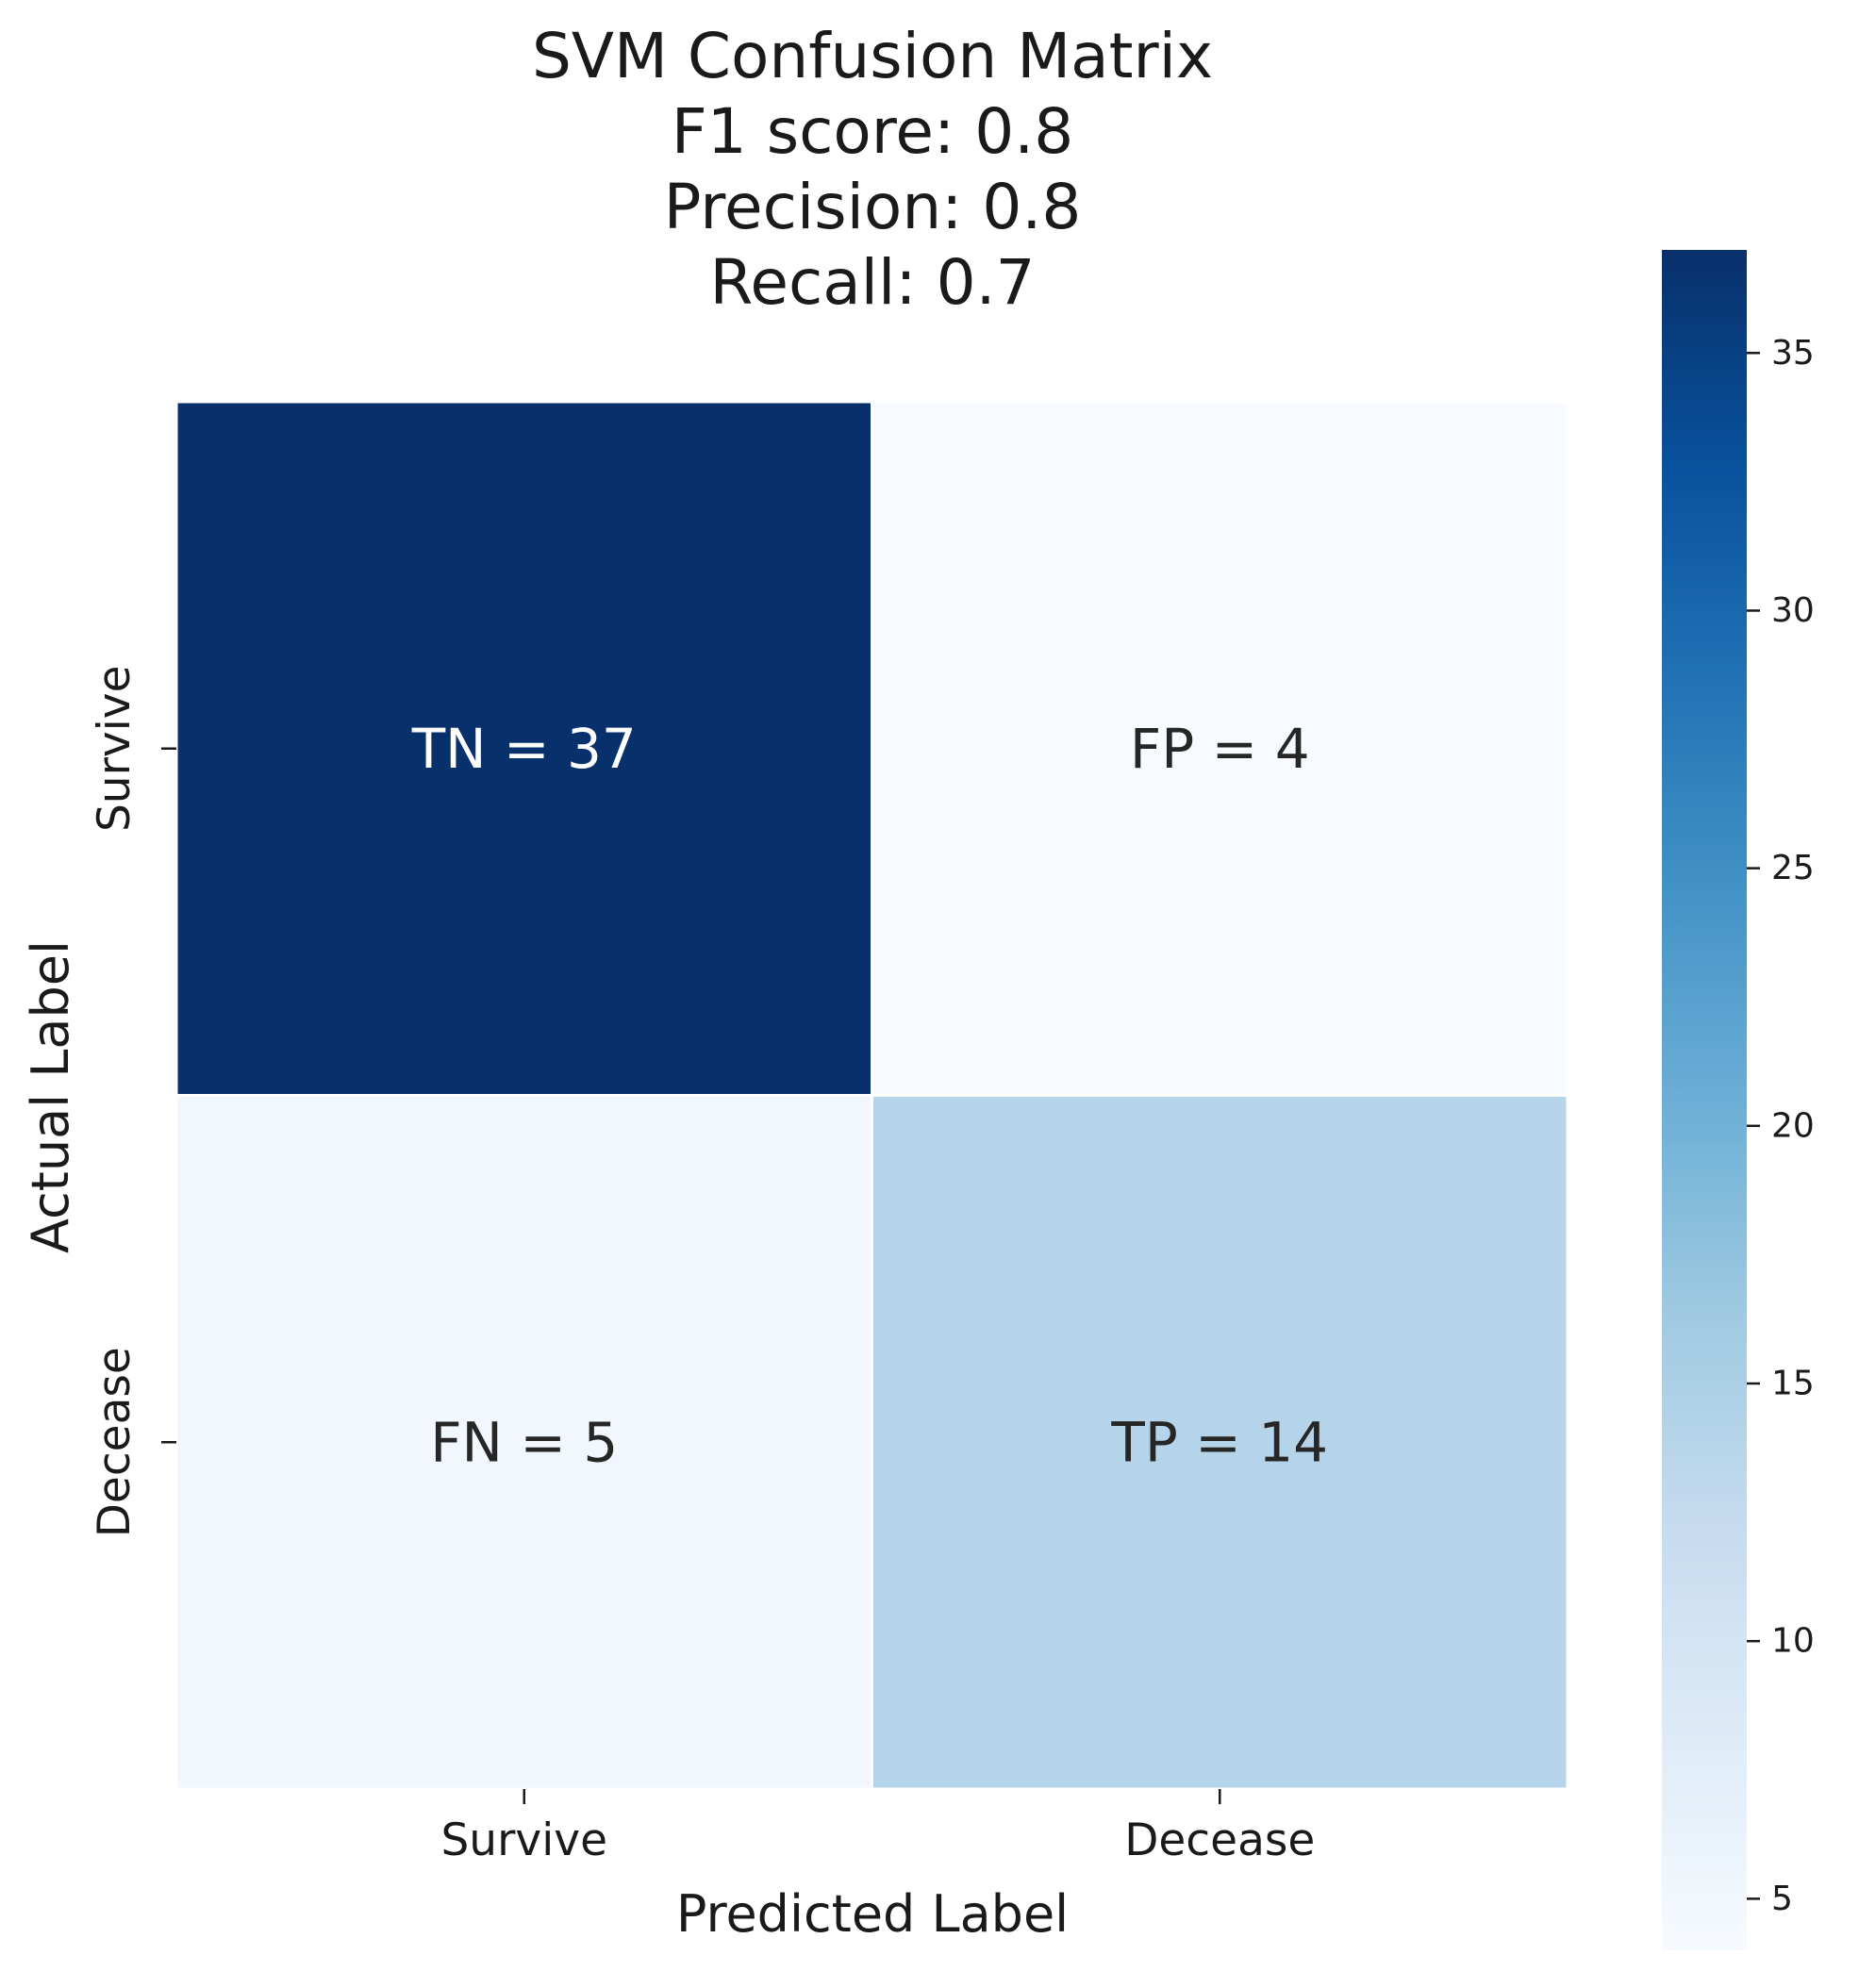 This screenshot has width=1859, height=1988. I want to click on colorbar-tick-label: 5, so click(1782, 1899).